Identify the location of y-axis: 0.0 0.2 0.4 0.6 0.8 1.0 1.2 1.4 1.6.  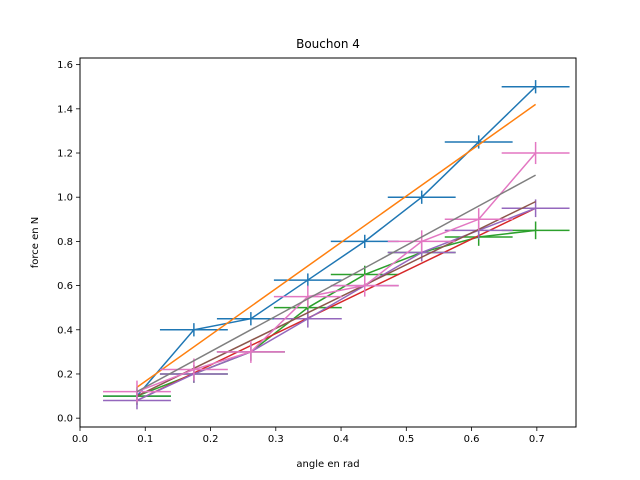
(68, 242).